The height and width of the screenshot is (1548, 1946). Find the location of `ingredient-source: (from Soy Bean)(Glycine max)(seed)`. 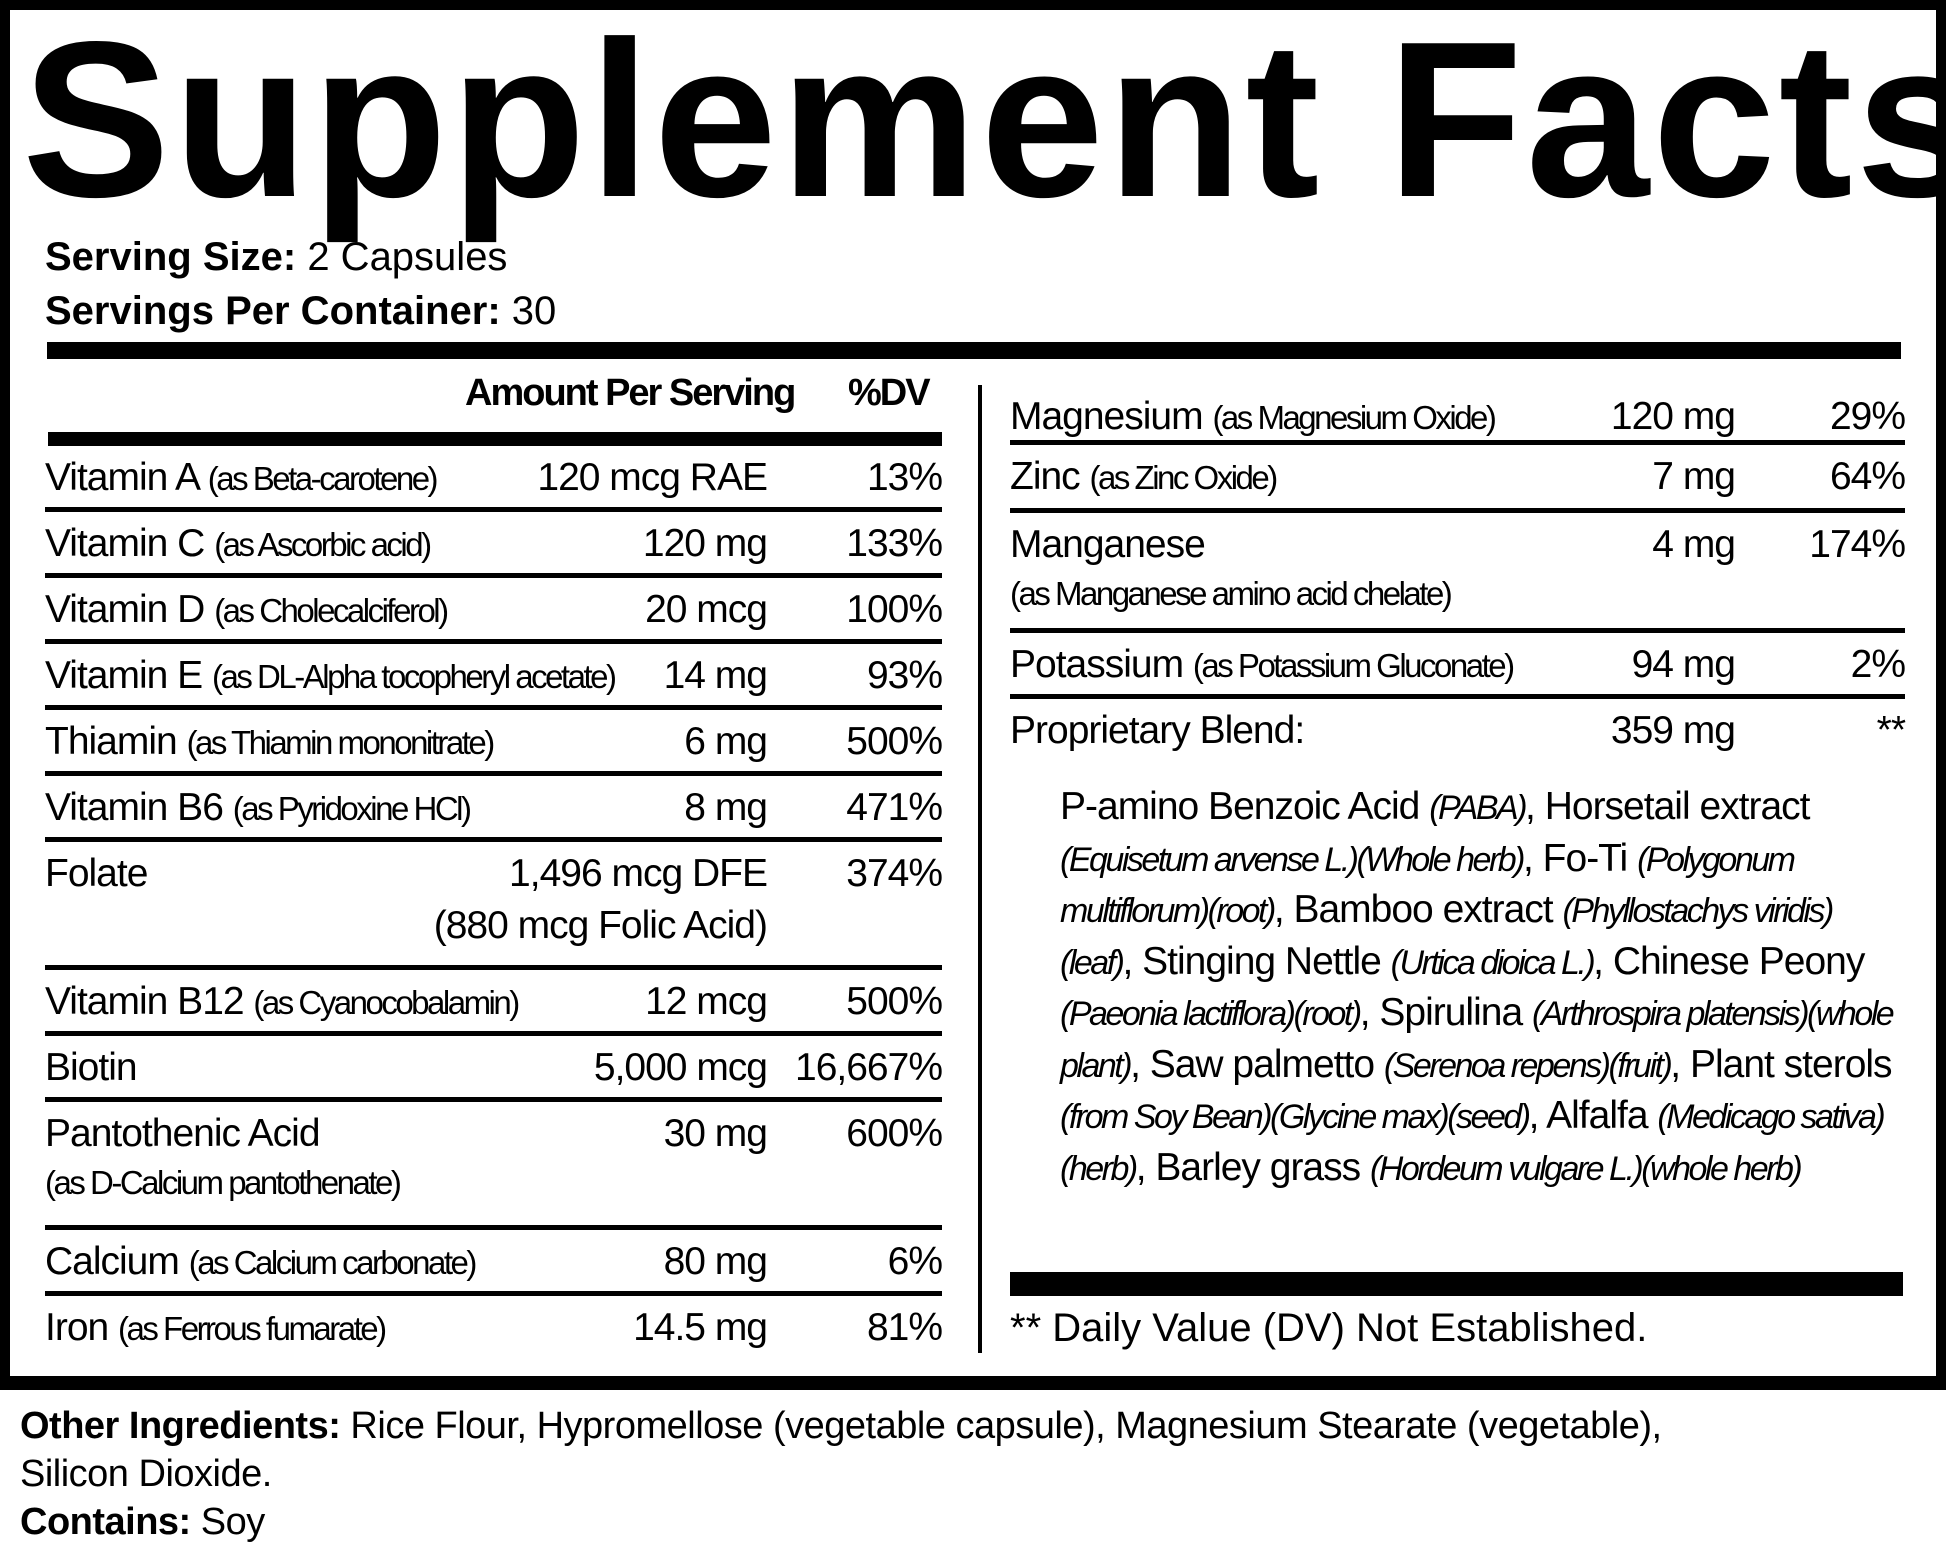

ingredient-source: (from Soy Bean)(Glycine max)(seed) is located at coordinates (1295, 1117).